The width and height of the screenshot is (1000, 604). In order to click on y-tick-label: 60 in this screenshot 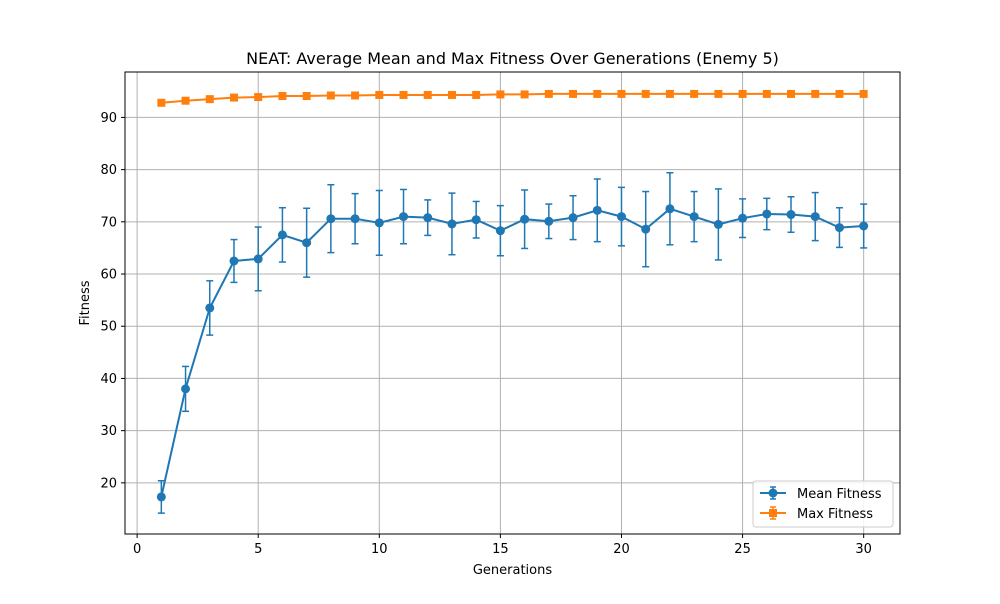, I will do `click(108, 275)`.